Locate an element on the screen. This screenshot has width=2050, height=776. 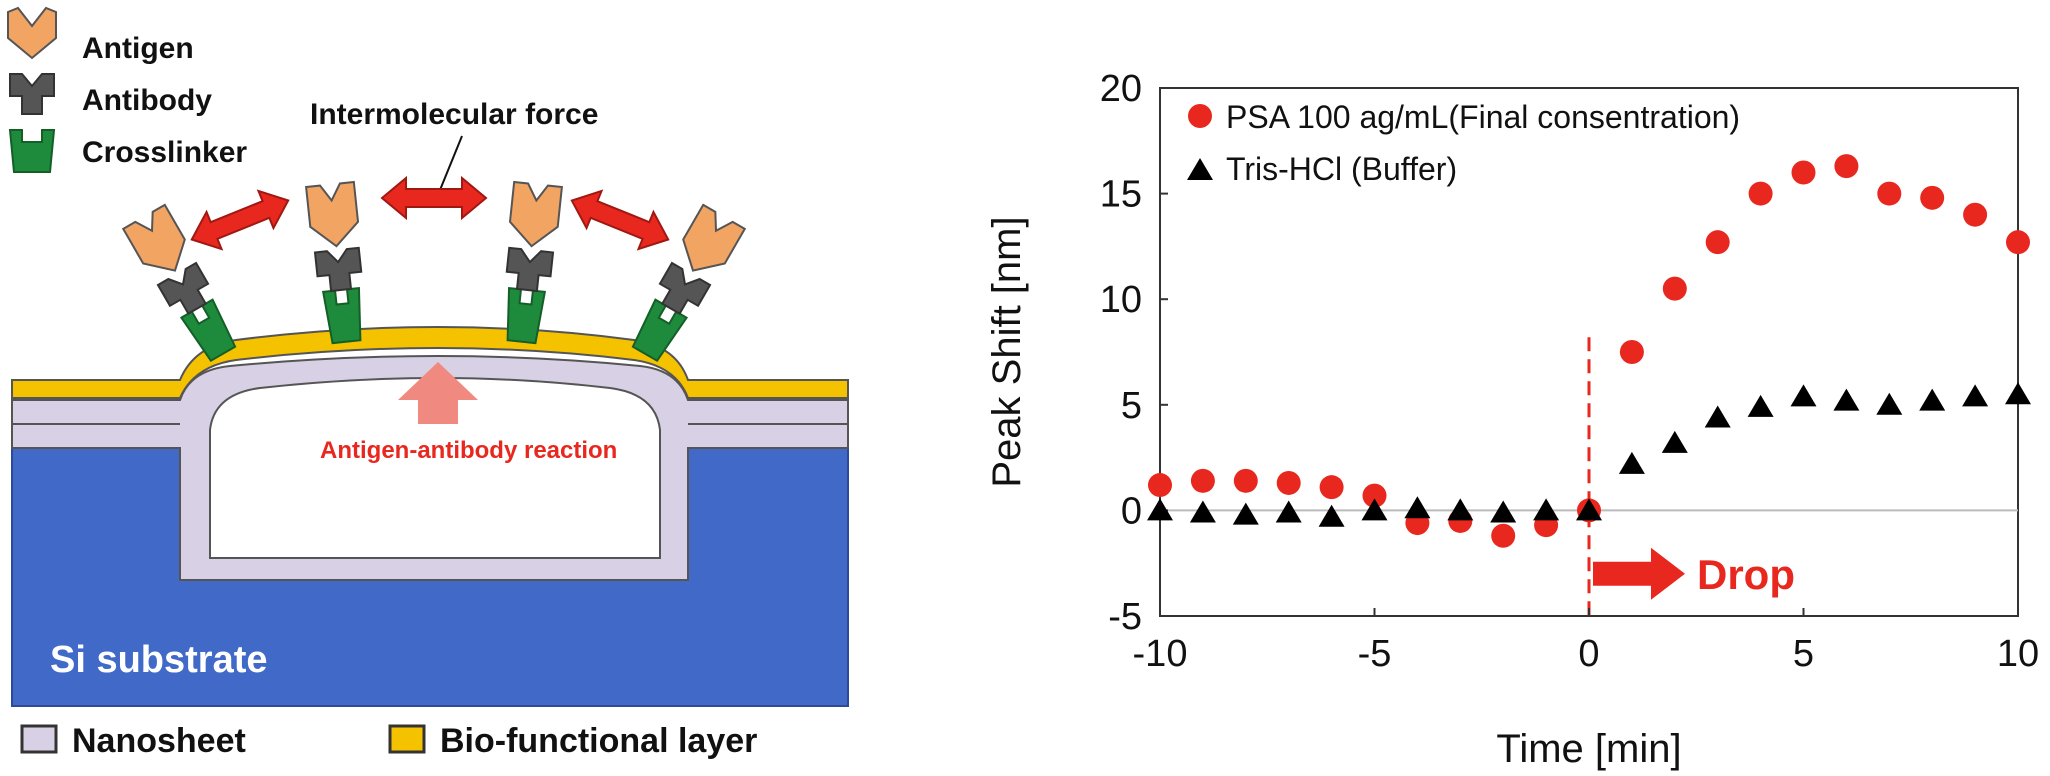
legend-antigen-label: Antigen is located at coordinates (138, 48).